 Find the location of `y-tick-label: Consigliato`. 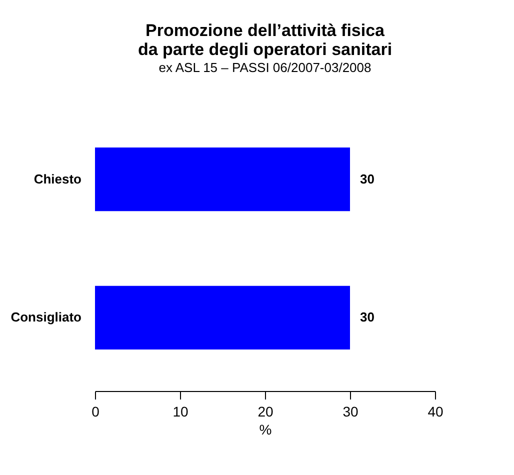

y-tick-label: Consigliato is located at coordinates (46, 317).